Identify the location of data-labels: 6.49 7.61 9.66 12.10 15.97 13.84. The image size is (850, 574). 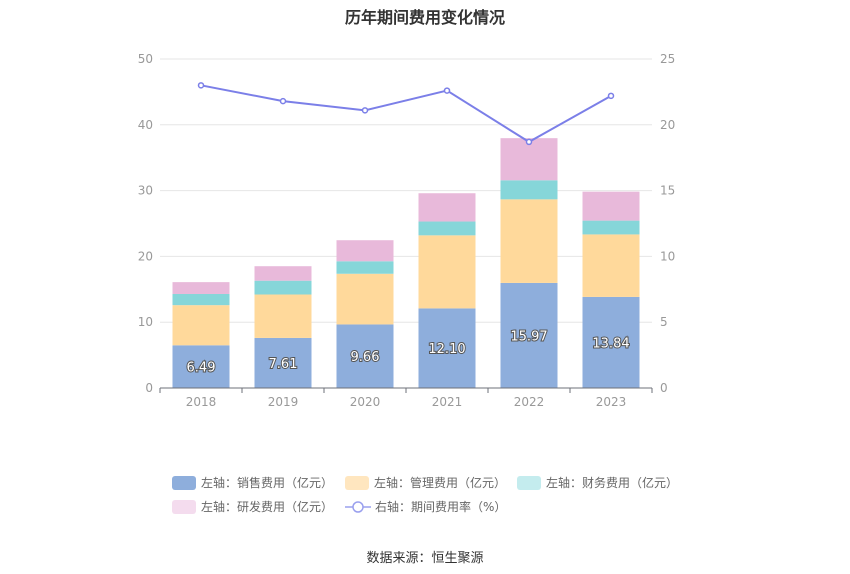
(408, 352).